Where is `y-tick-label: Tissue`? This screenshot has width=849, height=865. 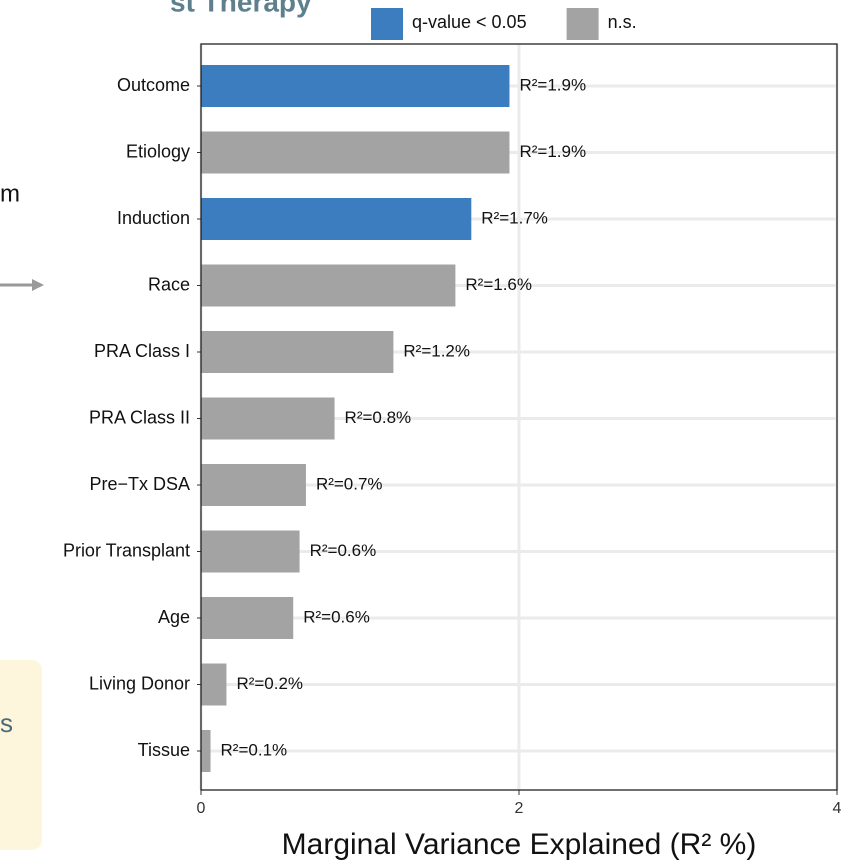
y-tick-label: Tissue is located at coordinates (164, 750).